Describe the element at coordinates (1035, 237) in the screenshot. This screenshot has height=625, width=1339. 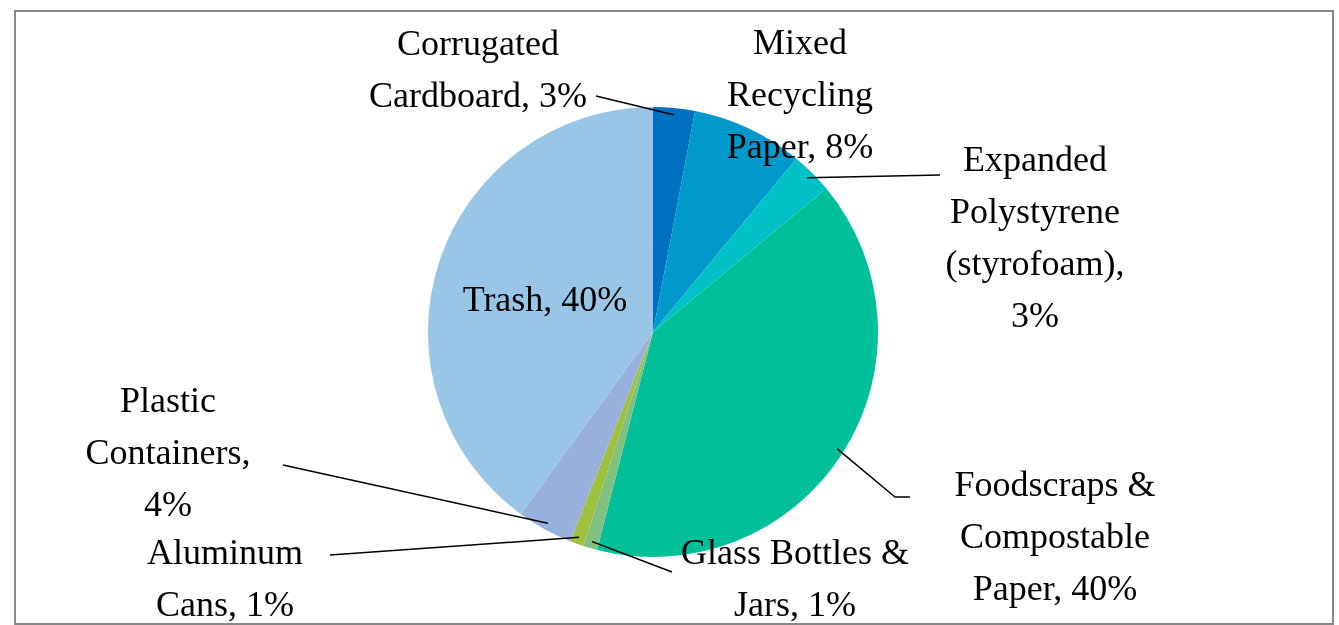
I see `slice-label: Expanded Polystyrene (styrofoam), 3%` at that location.